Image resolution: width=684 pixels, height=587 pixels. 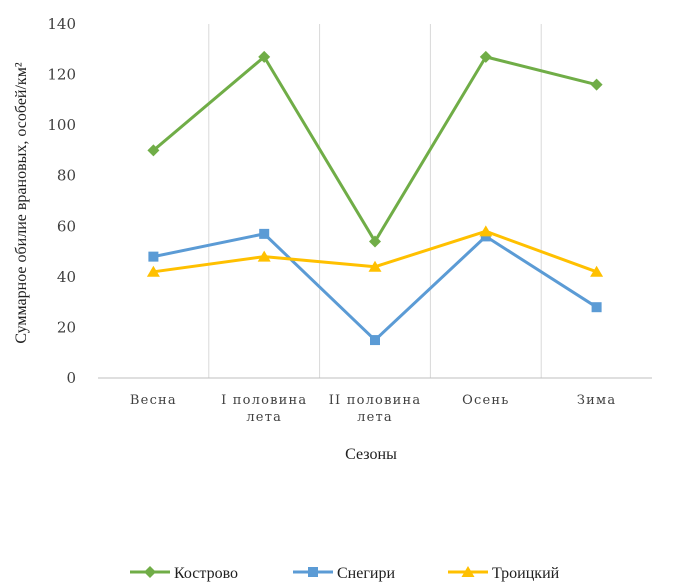 What do you see at coordinates (66, 176) in the screenshot?
I see `y-tick-label: 80` at bounding box center [66, 176].